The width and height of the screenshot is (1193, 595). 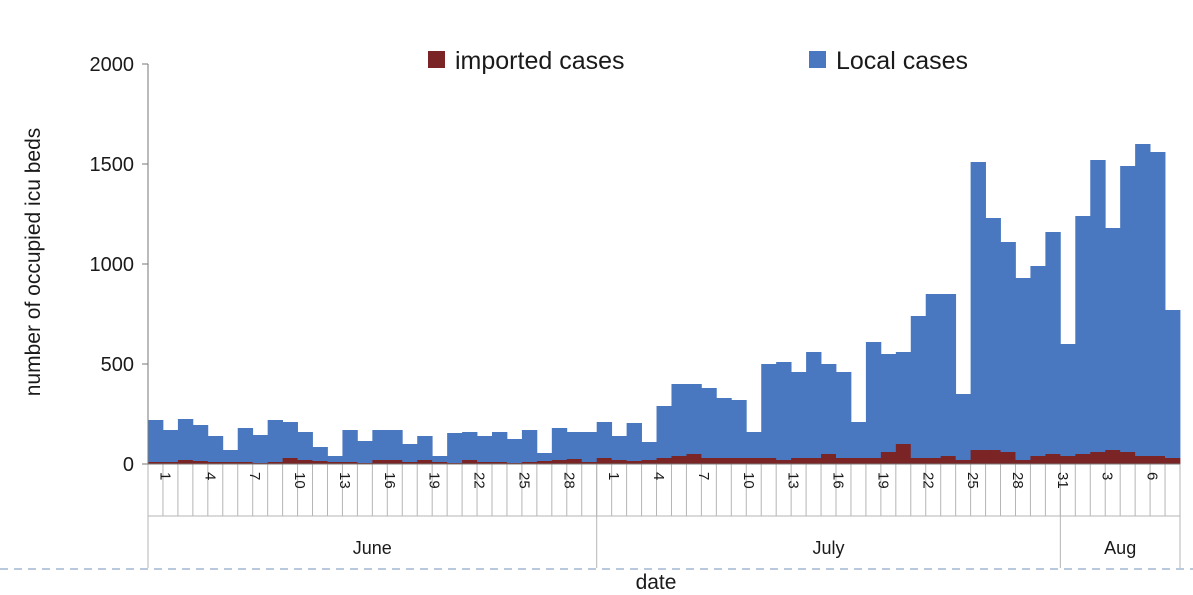 What do you see at coordinates (1062, 480) in the screenshot?
I see `x-tick-label: 31` at bounding box center [1062, 480].